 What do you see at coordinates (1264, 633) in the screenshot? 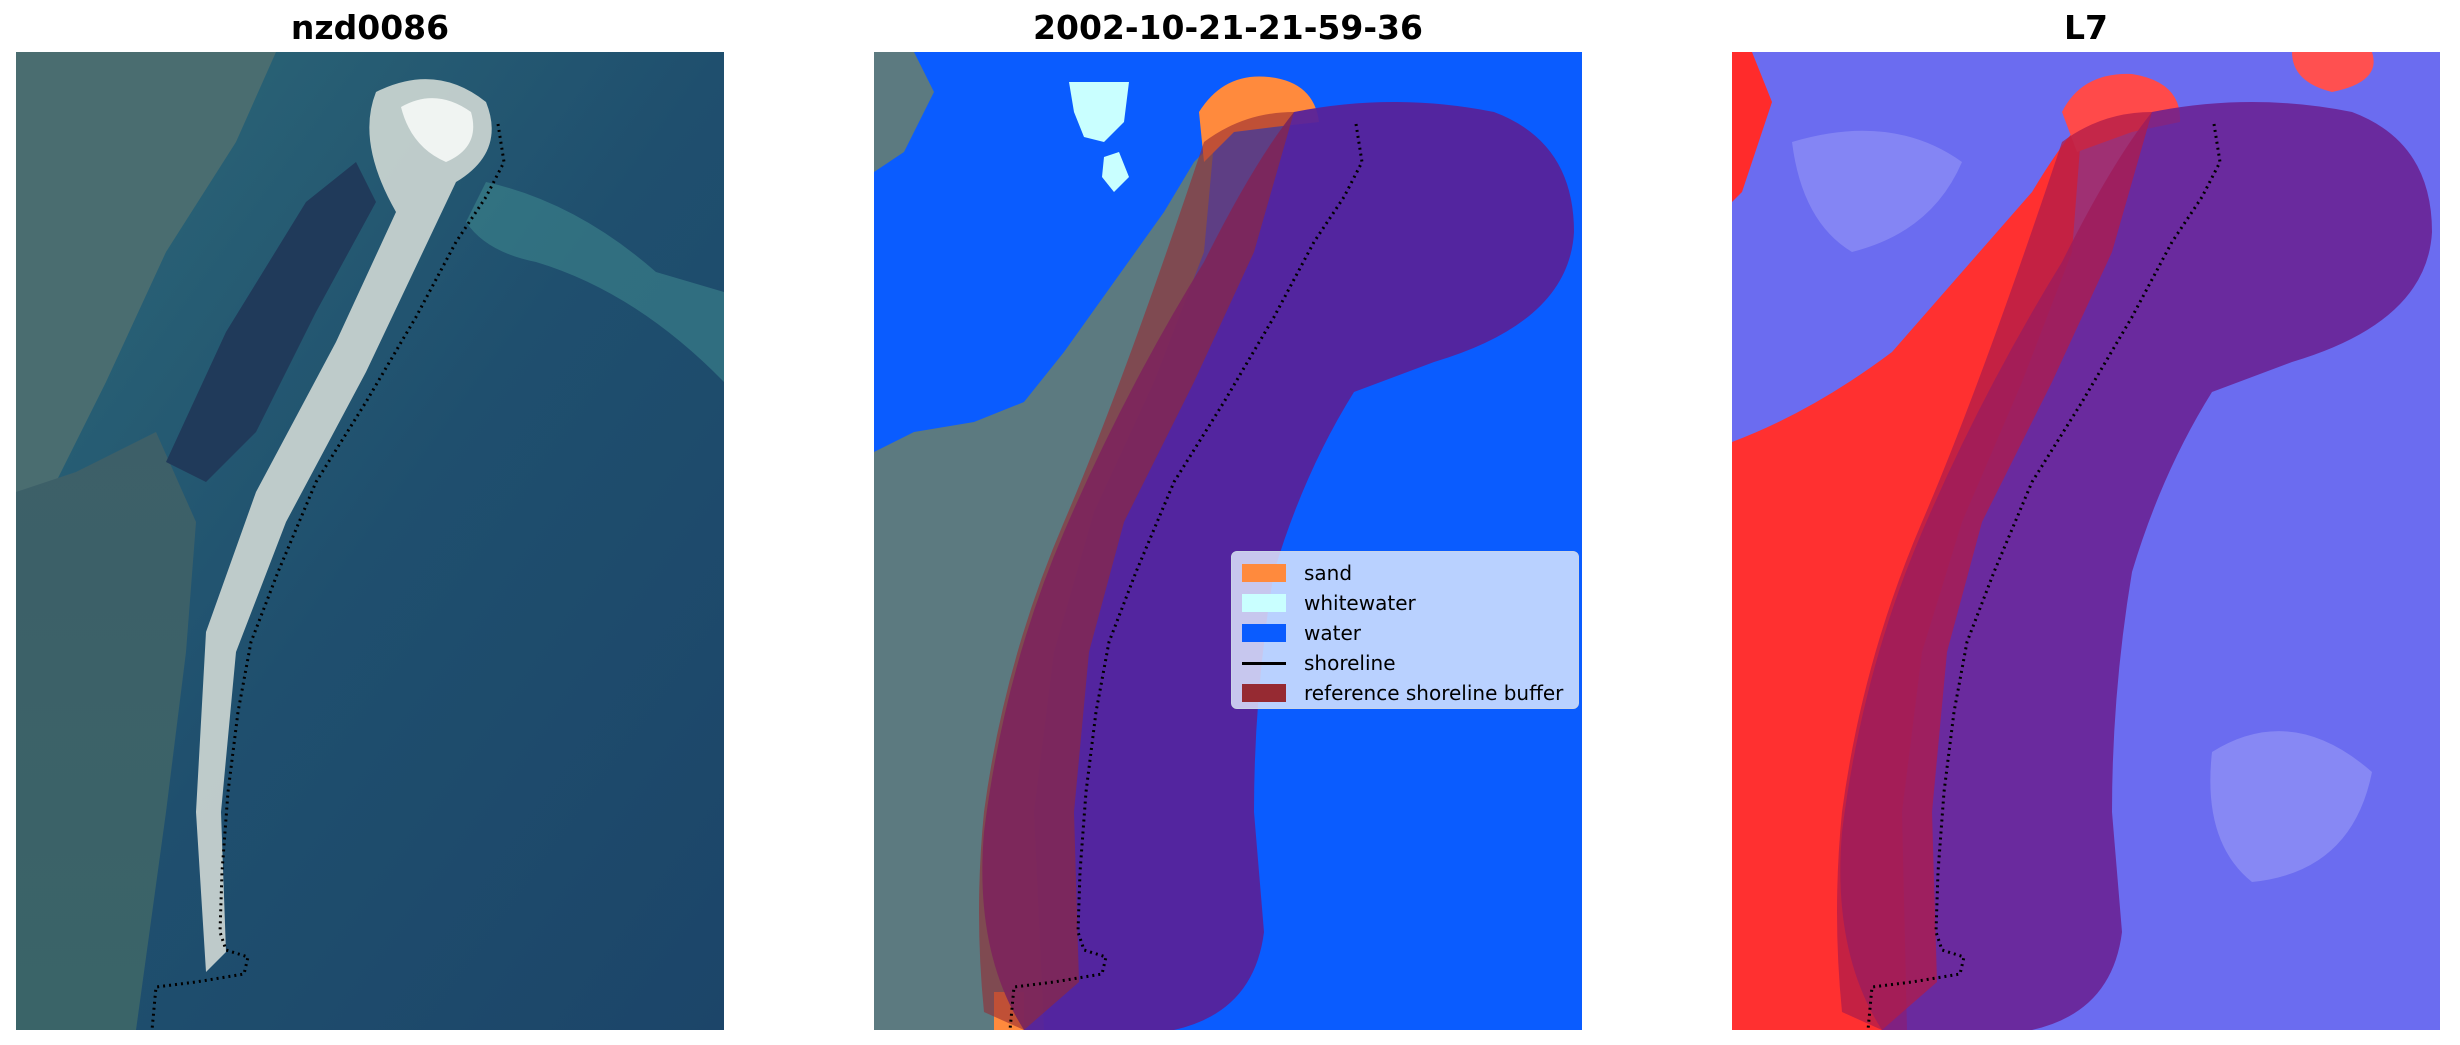
I see `legend-swatch-water` at bounding box center [1264, 633].